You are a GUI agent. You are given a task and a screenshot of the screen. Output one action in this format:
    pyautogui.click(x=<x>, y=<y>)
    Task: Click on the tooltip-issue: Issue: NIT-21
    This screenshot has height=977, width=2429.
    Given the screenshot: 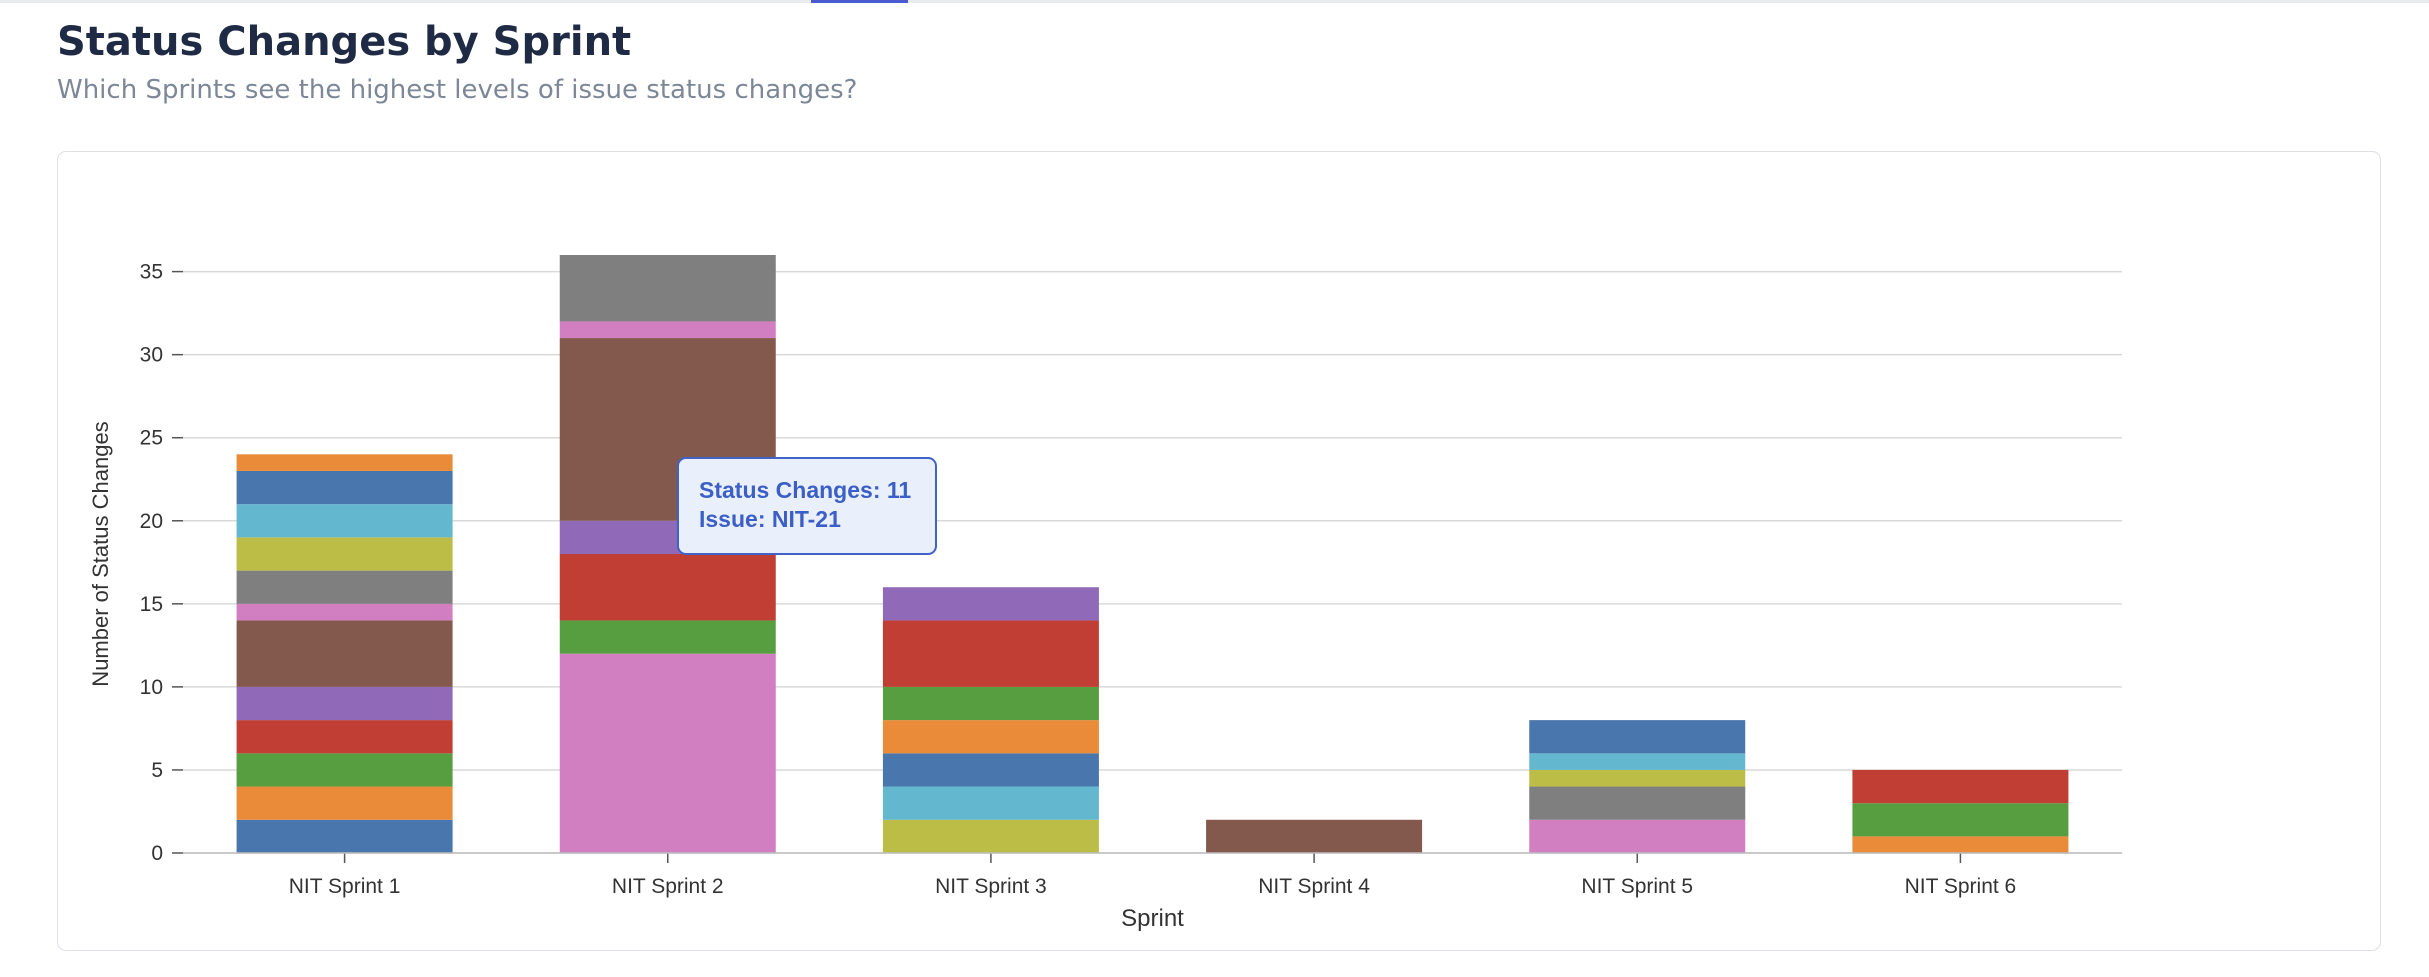 What is the action you would take?
    pyautogui.click(x=770, y=519)
    